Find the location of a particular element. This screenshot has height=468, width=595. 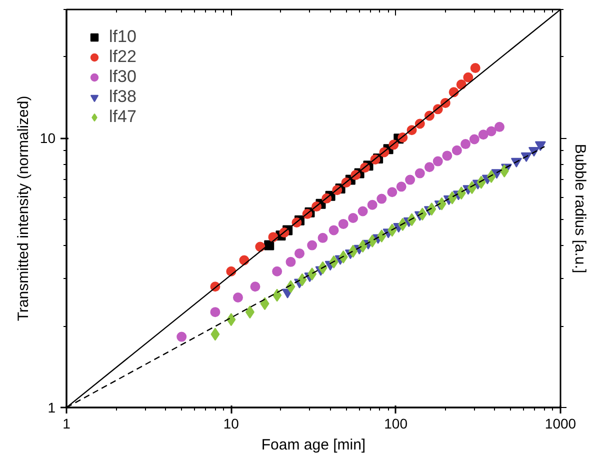

legend-label: lf10 is located at coordinates (122, 37).